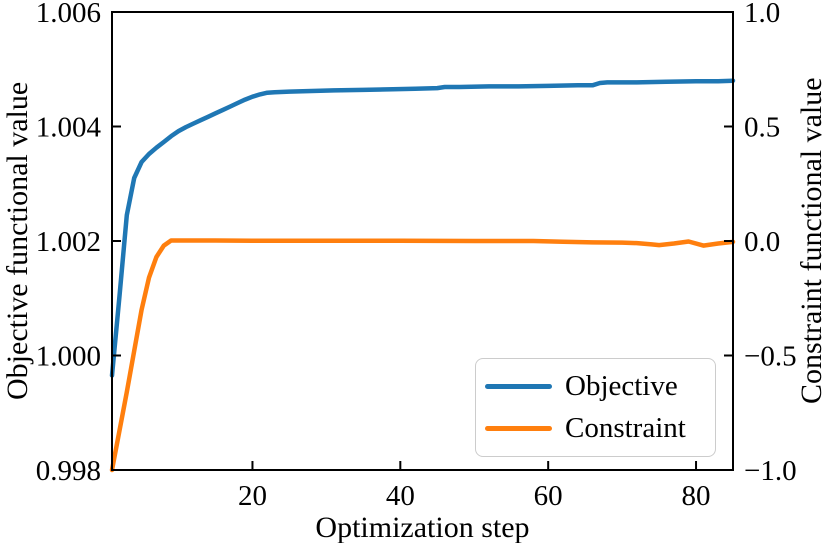  I want to click on x-tick-label: 80, so click(696, 496).